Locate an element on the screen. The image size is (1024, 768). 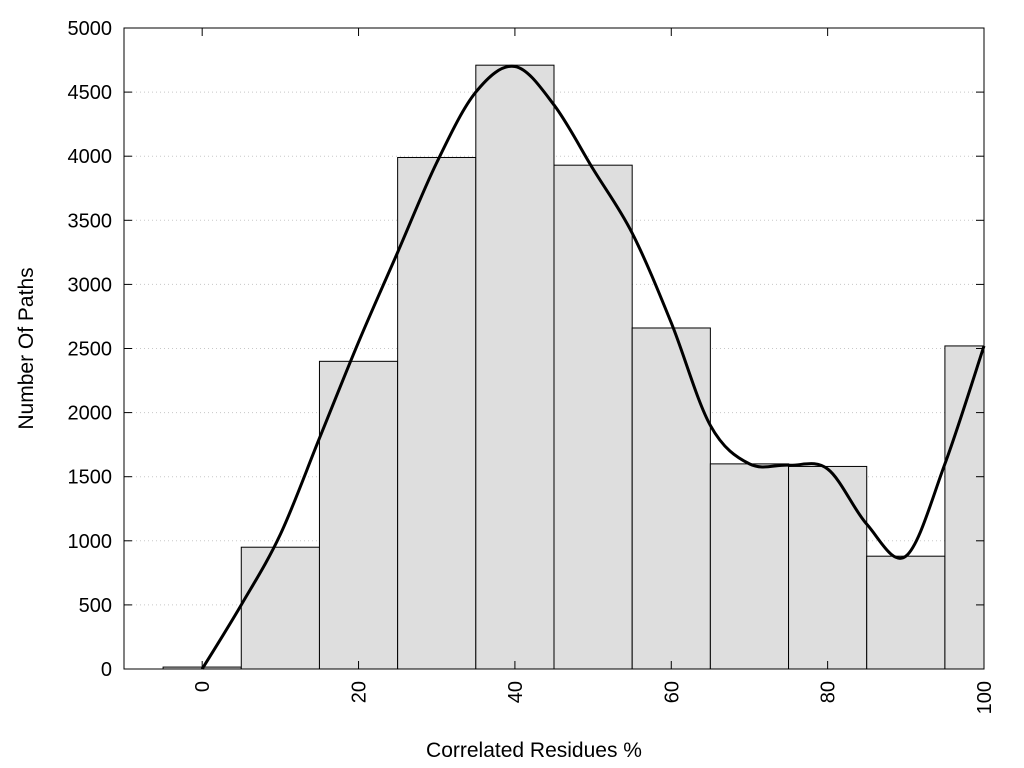
y-tick-label: 1000 is located at coordinates (90, 542).